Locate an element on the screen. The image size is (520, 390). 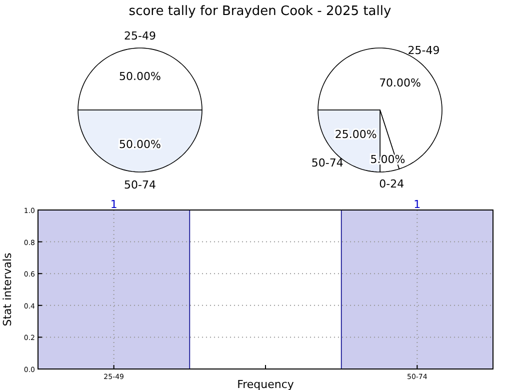
slice-label: 0-24 is located at coordinates (391, 183).